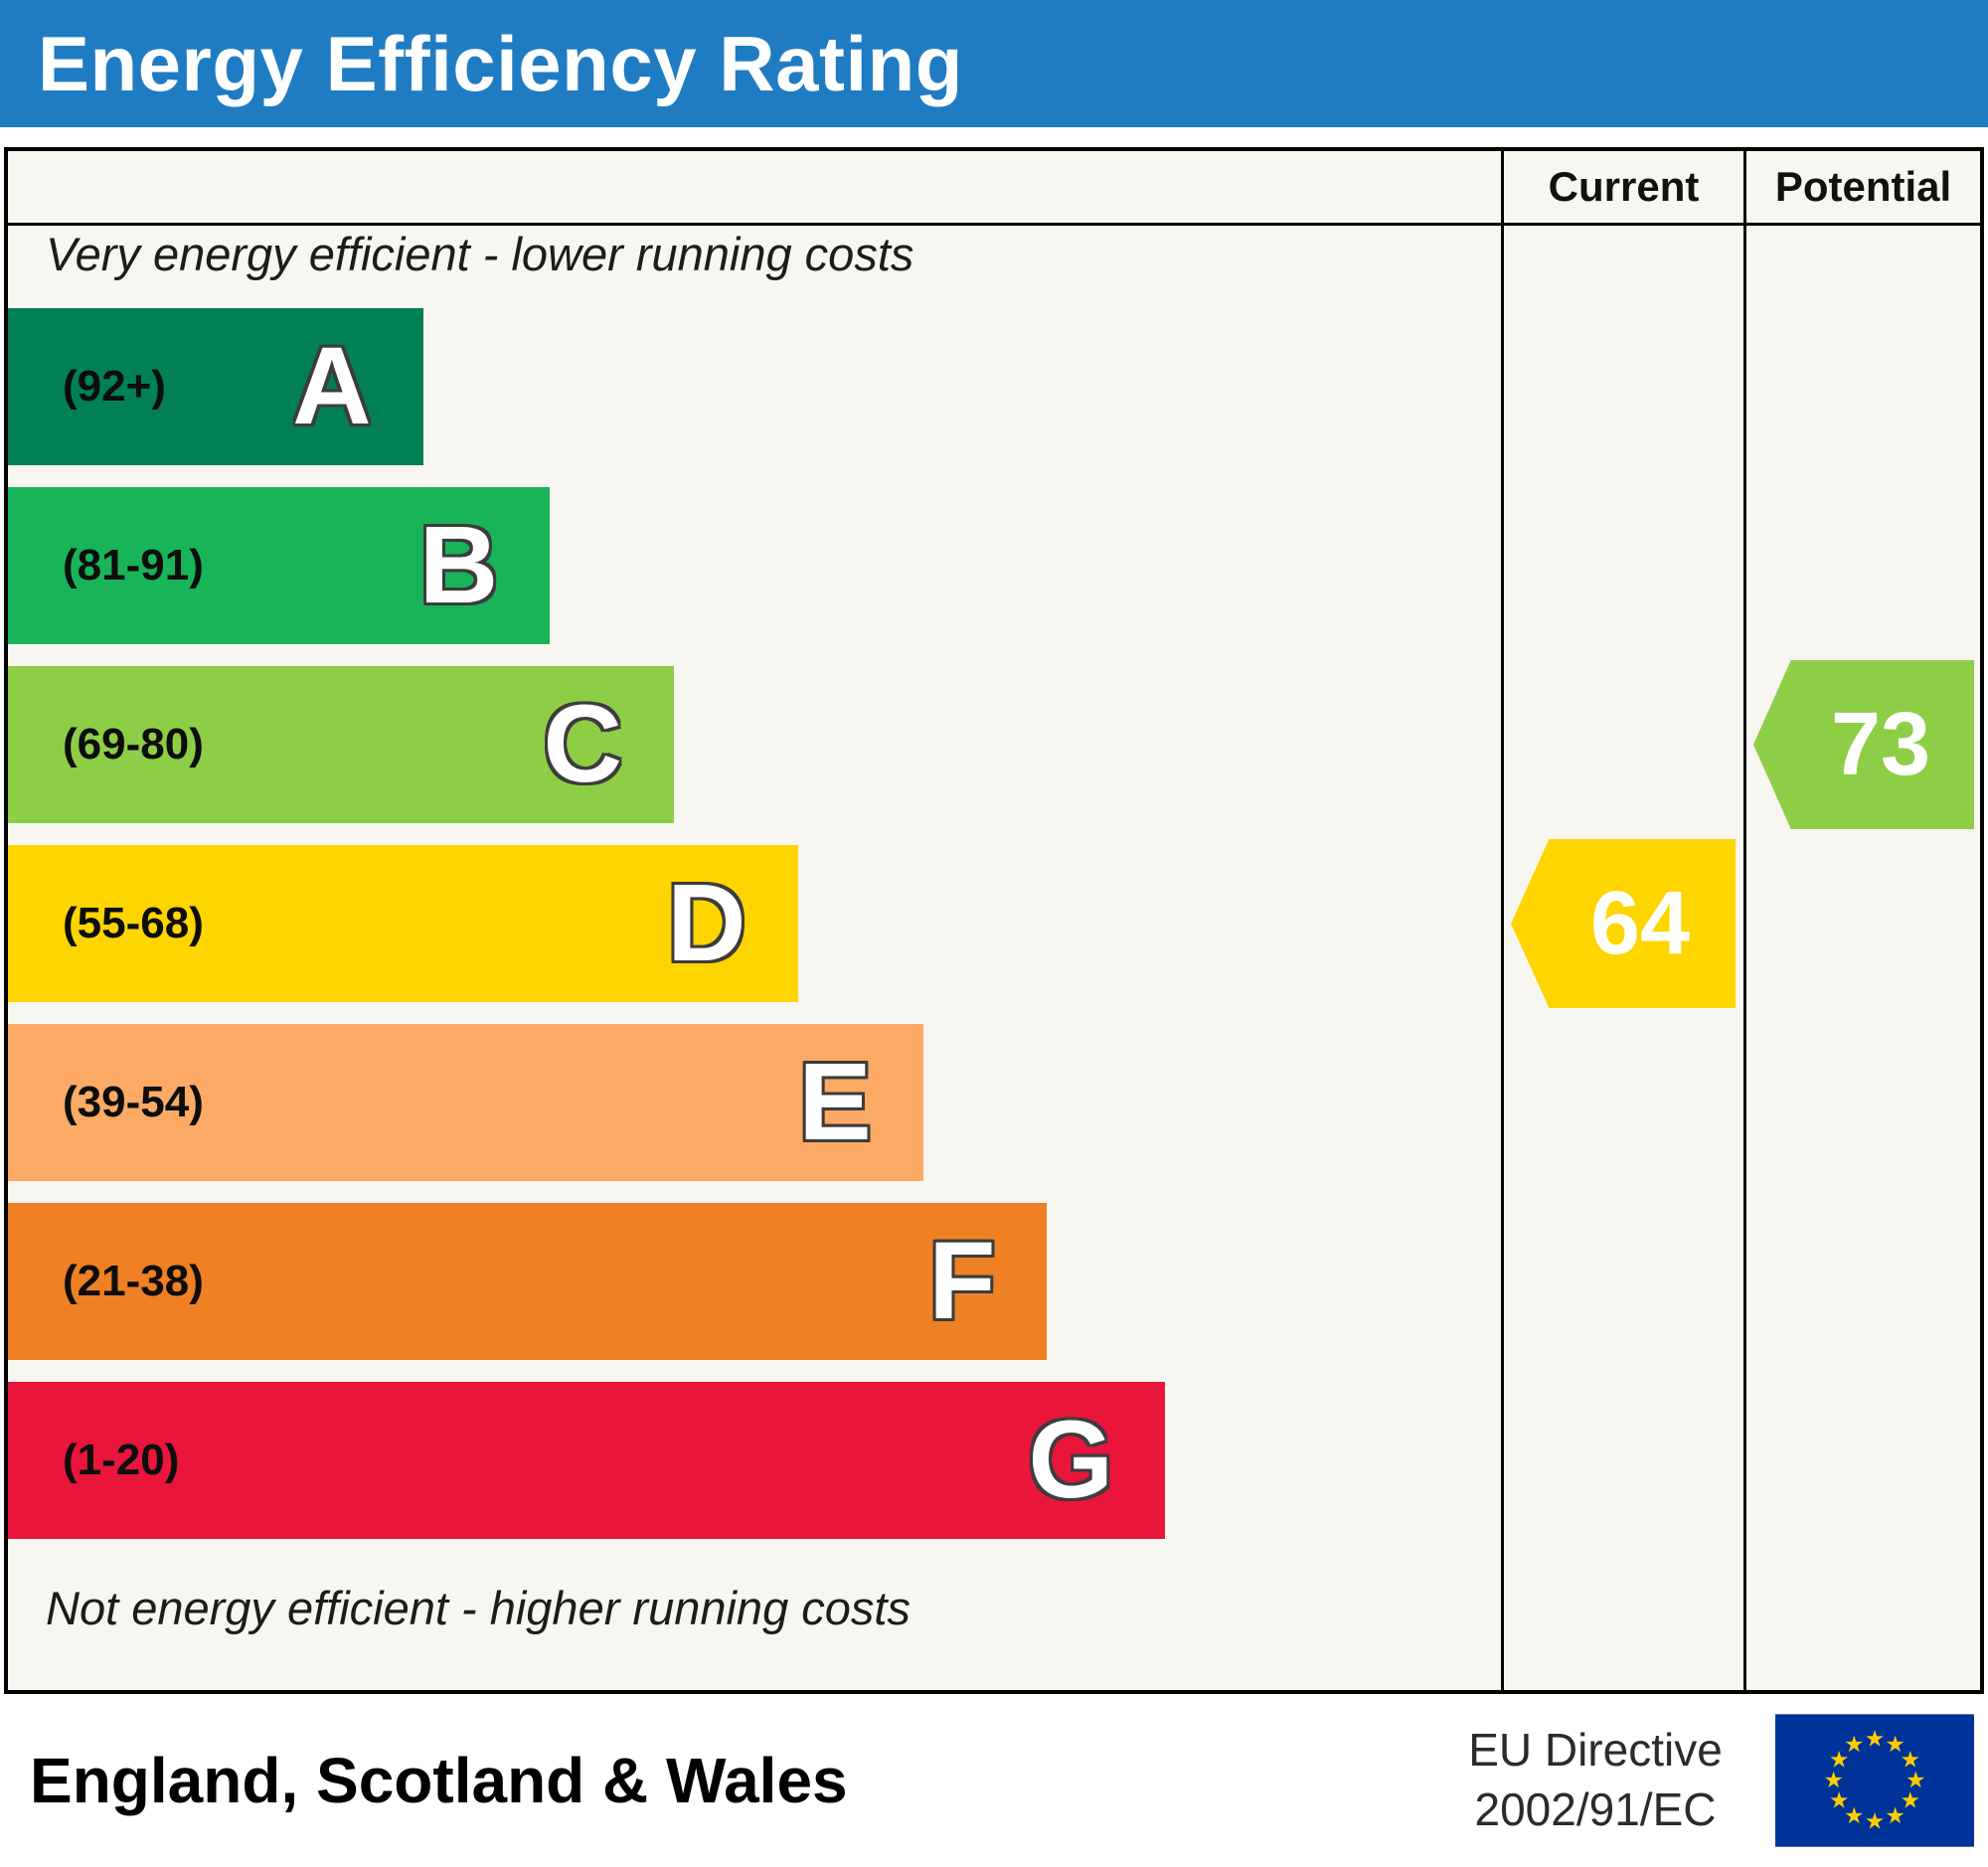 This screenshot has height=1867, width=1988. What do you see at coordinates (994, 224) in the screenshot?
I see `column-header-divider` at bounding box center [994, 224].